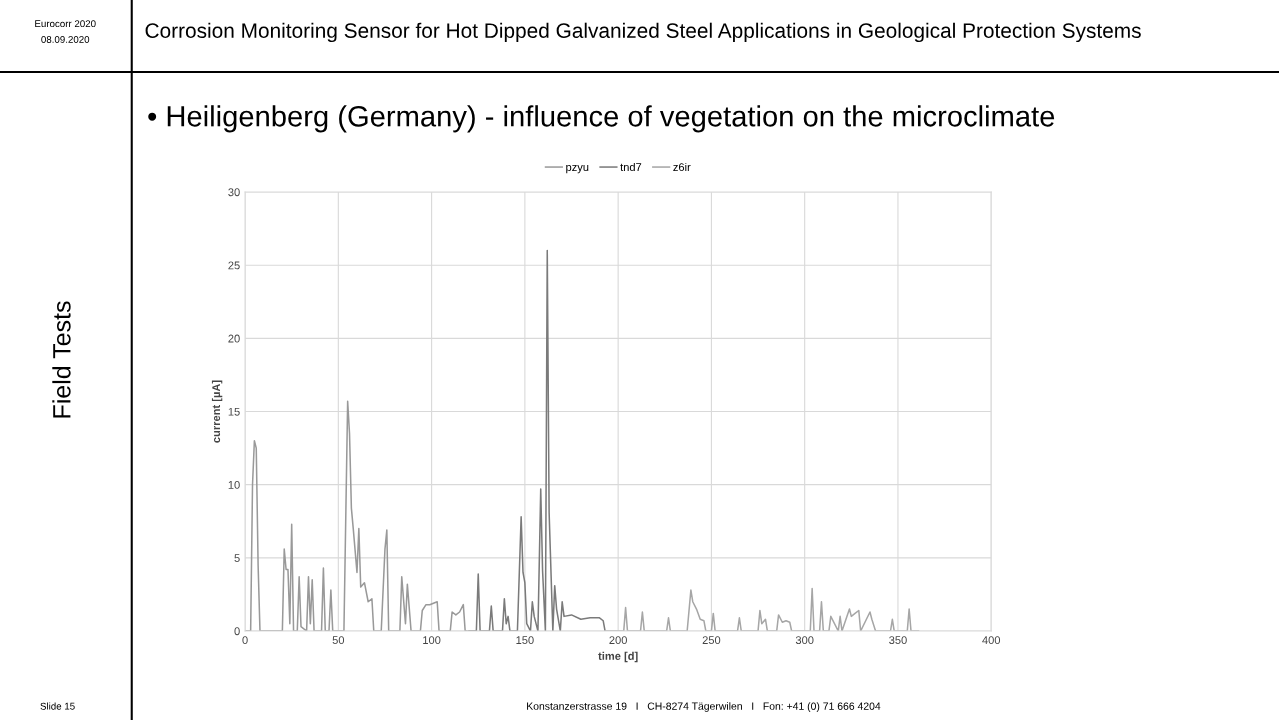 This screenshot has width=1279, height=720. Describe the element at coordinates (237, 631) in the screenshot. I see `y-tick-label: 0` at that location.